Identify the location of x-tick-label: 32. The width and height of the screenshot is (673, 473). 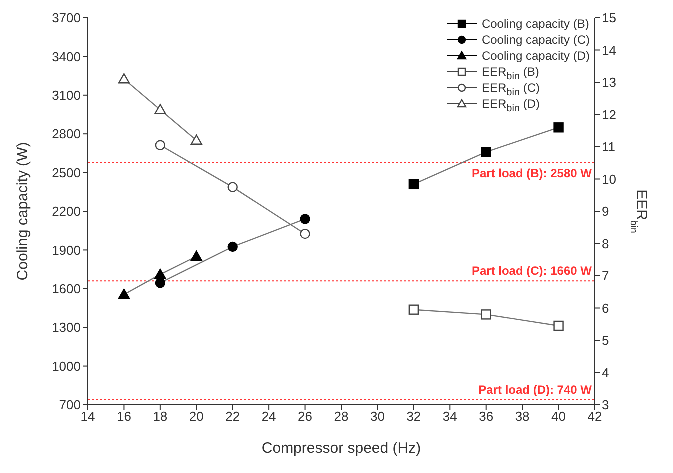
(414, 416).